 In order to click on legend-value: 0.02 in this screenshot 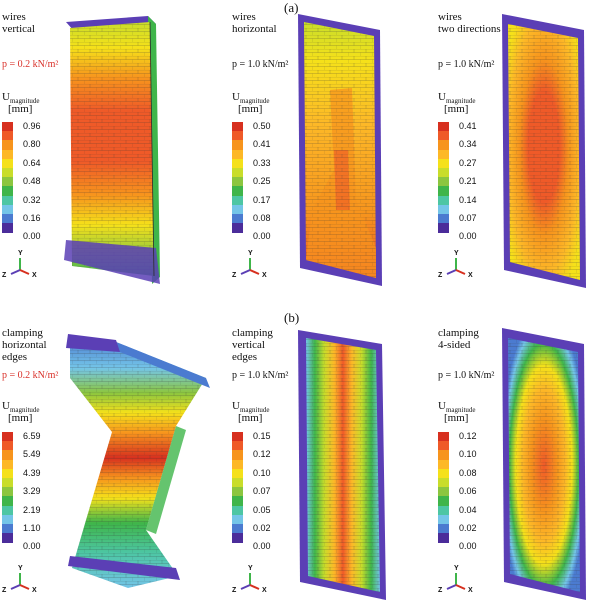, I will do `click(468, 528)`.